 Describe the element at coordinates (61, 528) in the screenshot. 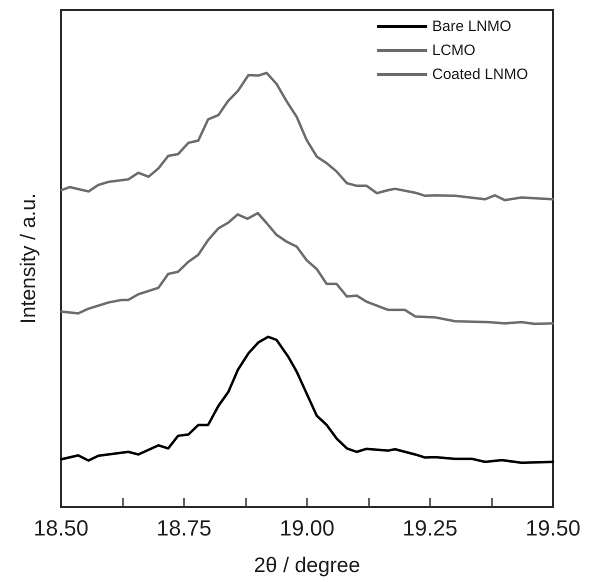

I see `x-tick-label: 18.50` at that location.